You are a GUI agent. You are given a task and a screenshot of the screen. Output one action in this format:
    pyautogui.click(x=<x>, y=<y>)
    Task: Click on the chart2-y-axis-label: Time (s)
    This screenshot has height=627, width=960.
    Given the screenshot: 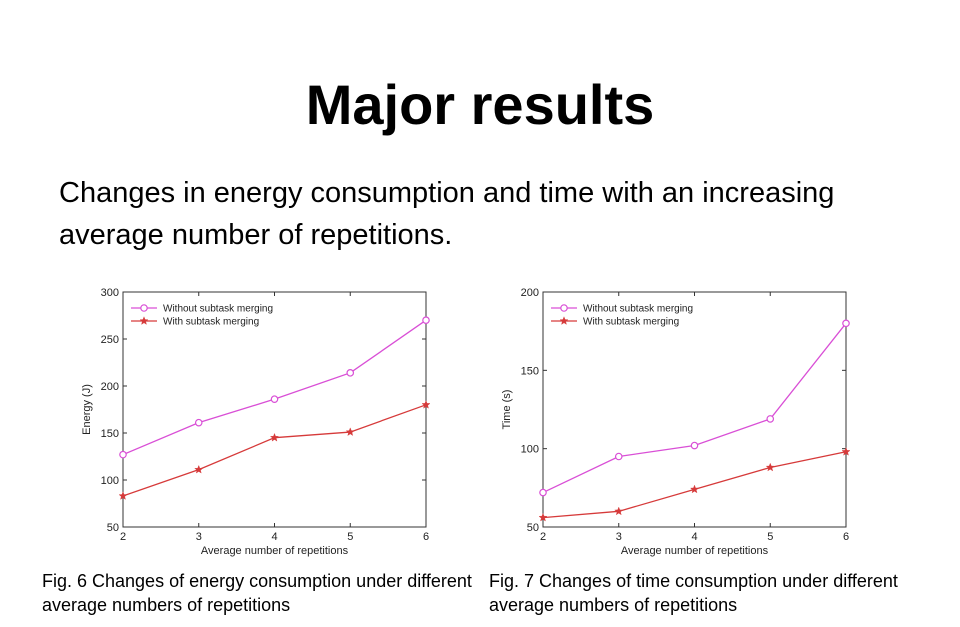 What is the action you would take?
    pyautogui.click(x=507, y=410)
    